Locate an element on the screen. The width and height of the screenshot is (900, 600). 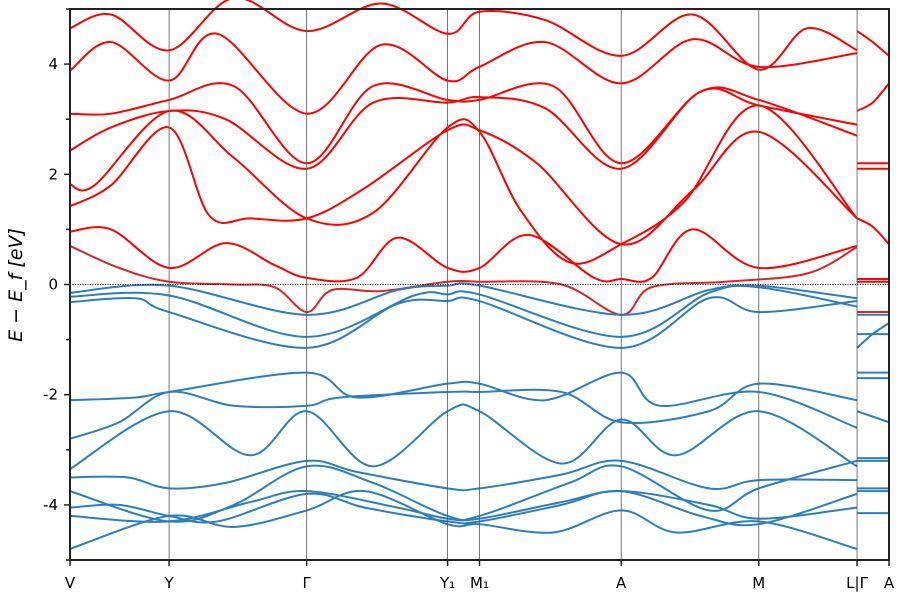
mixed-band is located at coordinates (463, 280).